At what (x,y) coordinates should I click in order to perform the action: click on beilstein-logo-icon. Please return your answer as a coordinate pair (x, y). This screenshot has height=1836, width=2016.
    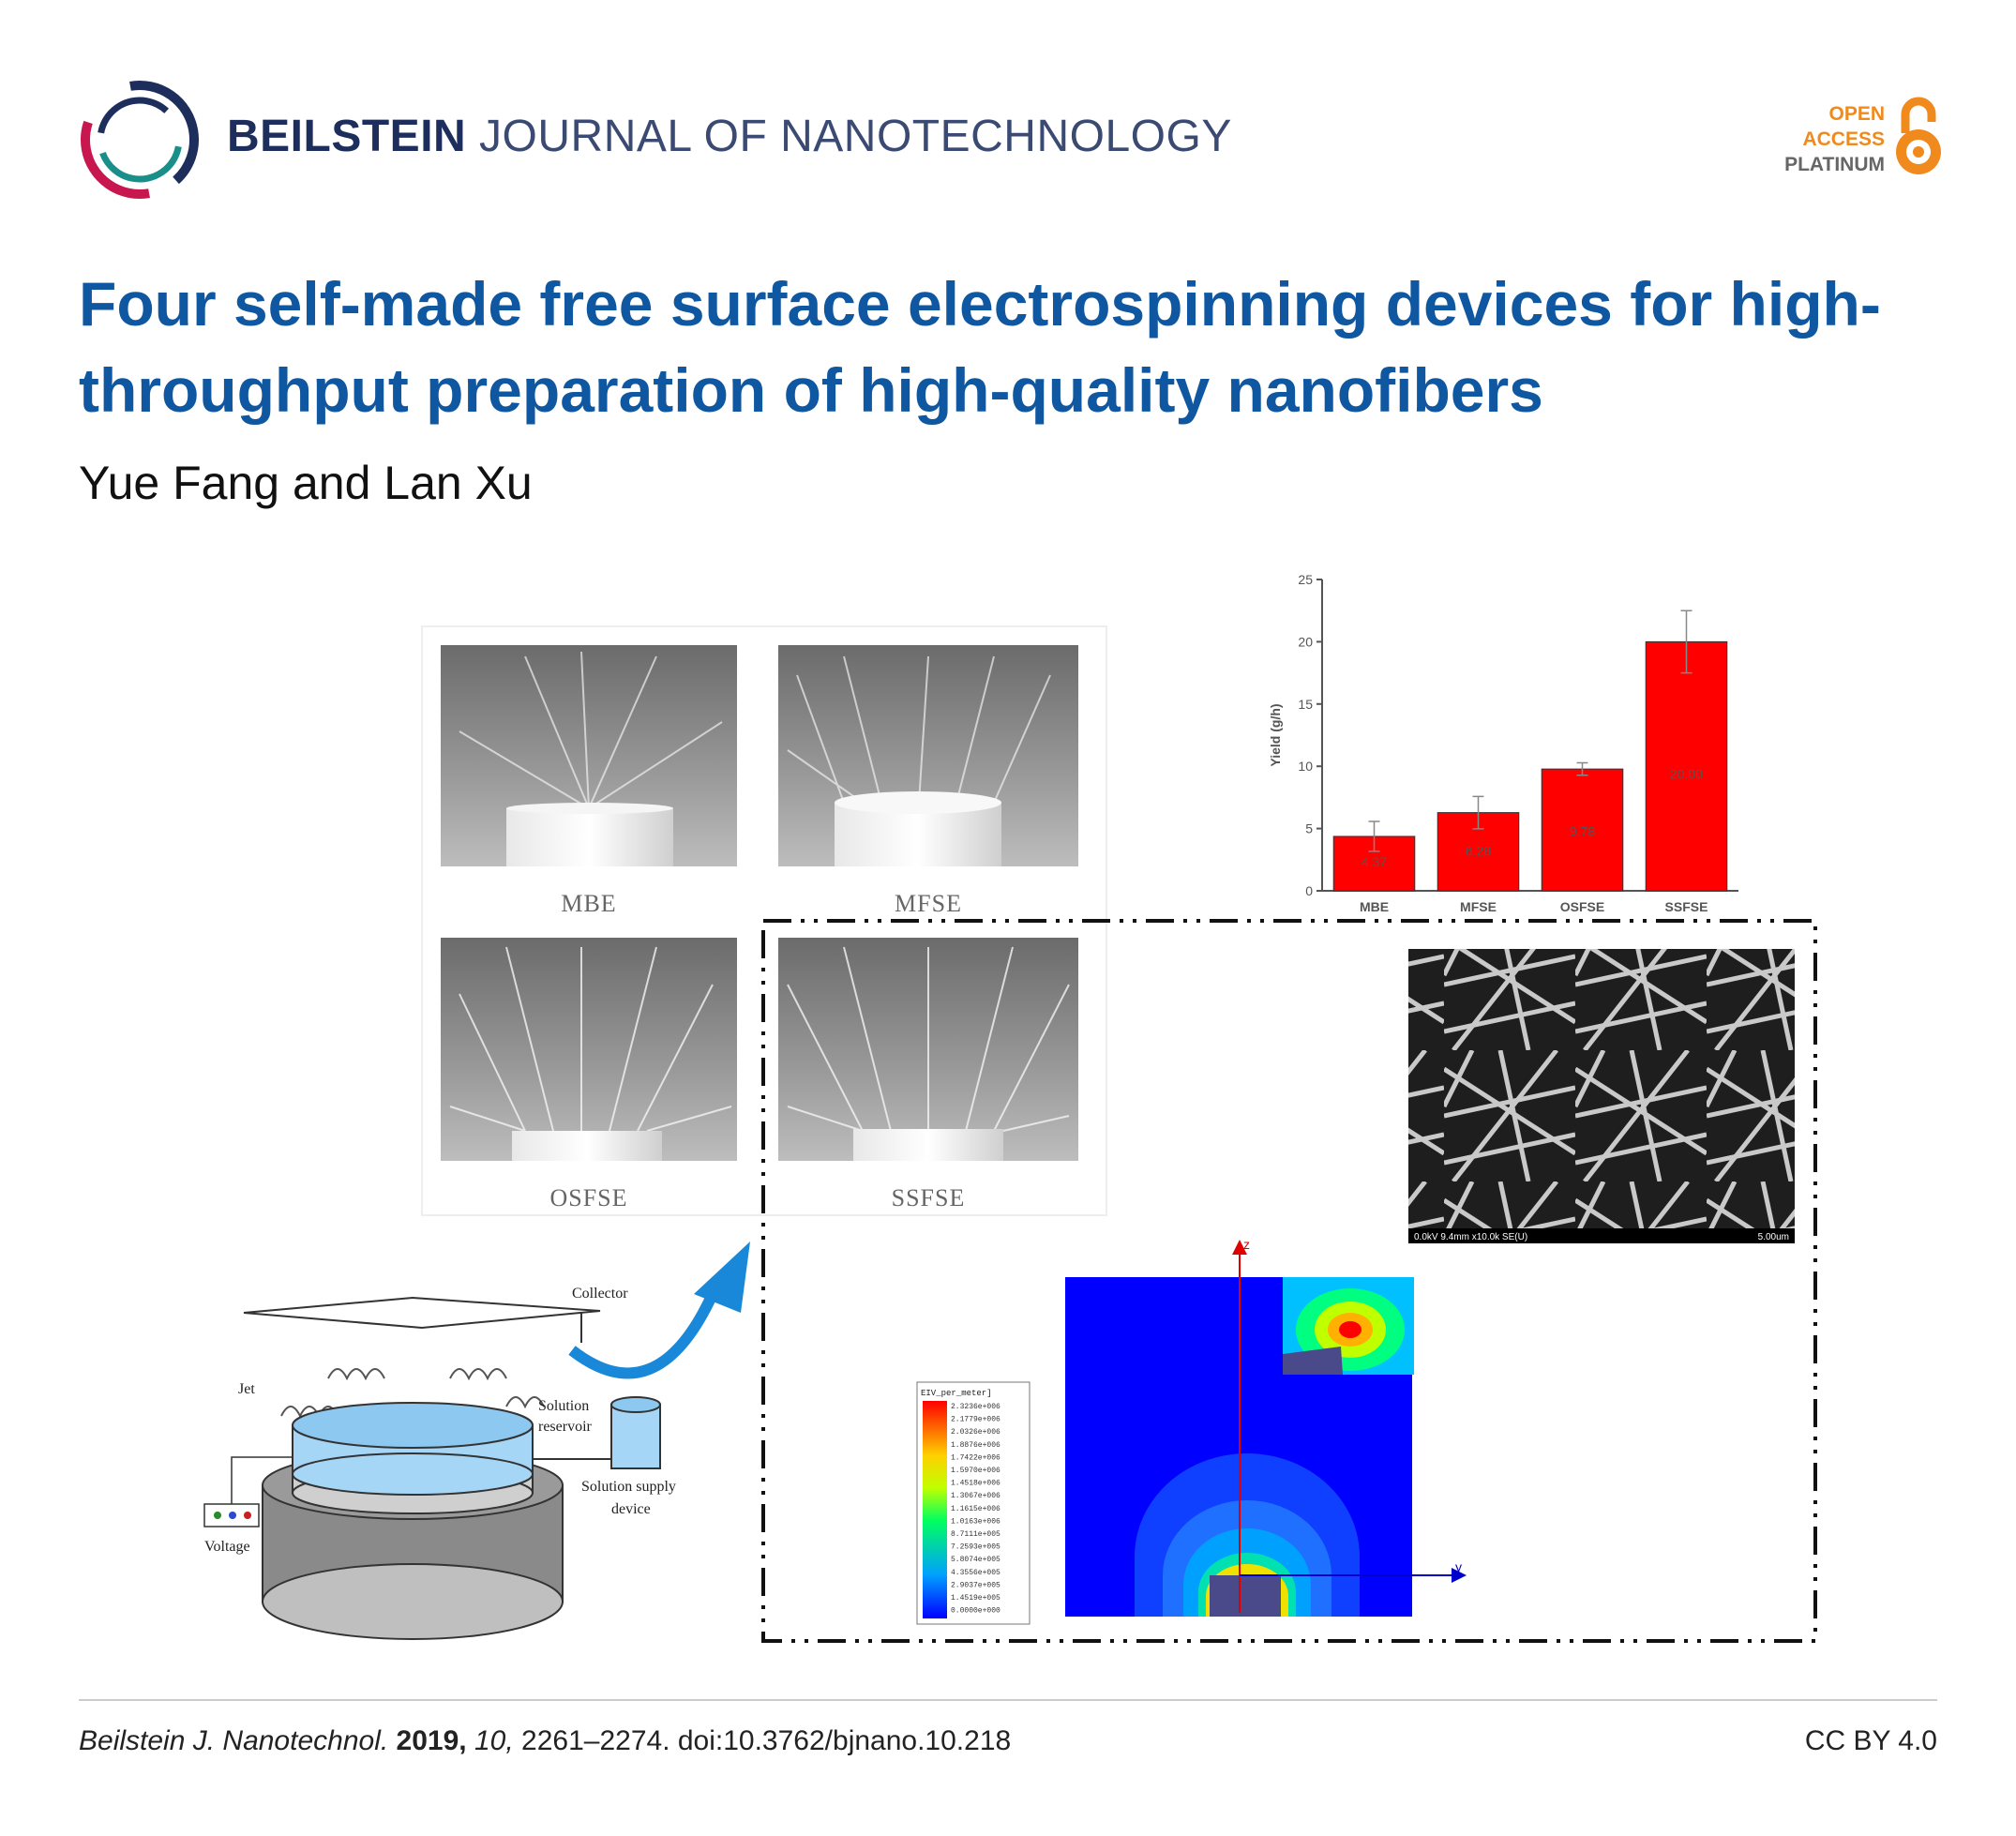
    Looking at the image, I should click on (140, 140).